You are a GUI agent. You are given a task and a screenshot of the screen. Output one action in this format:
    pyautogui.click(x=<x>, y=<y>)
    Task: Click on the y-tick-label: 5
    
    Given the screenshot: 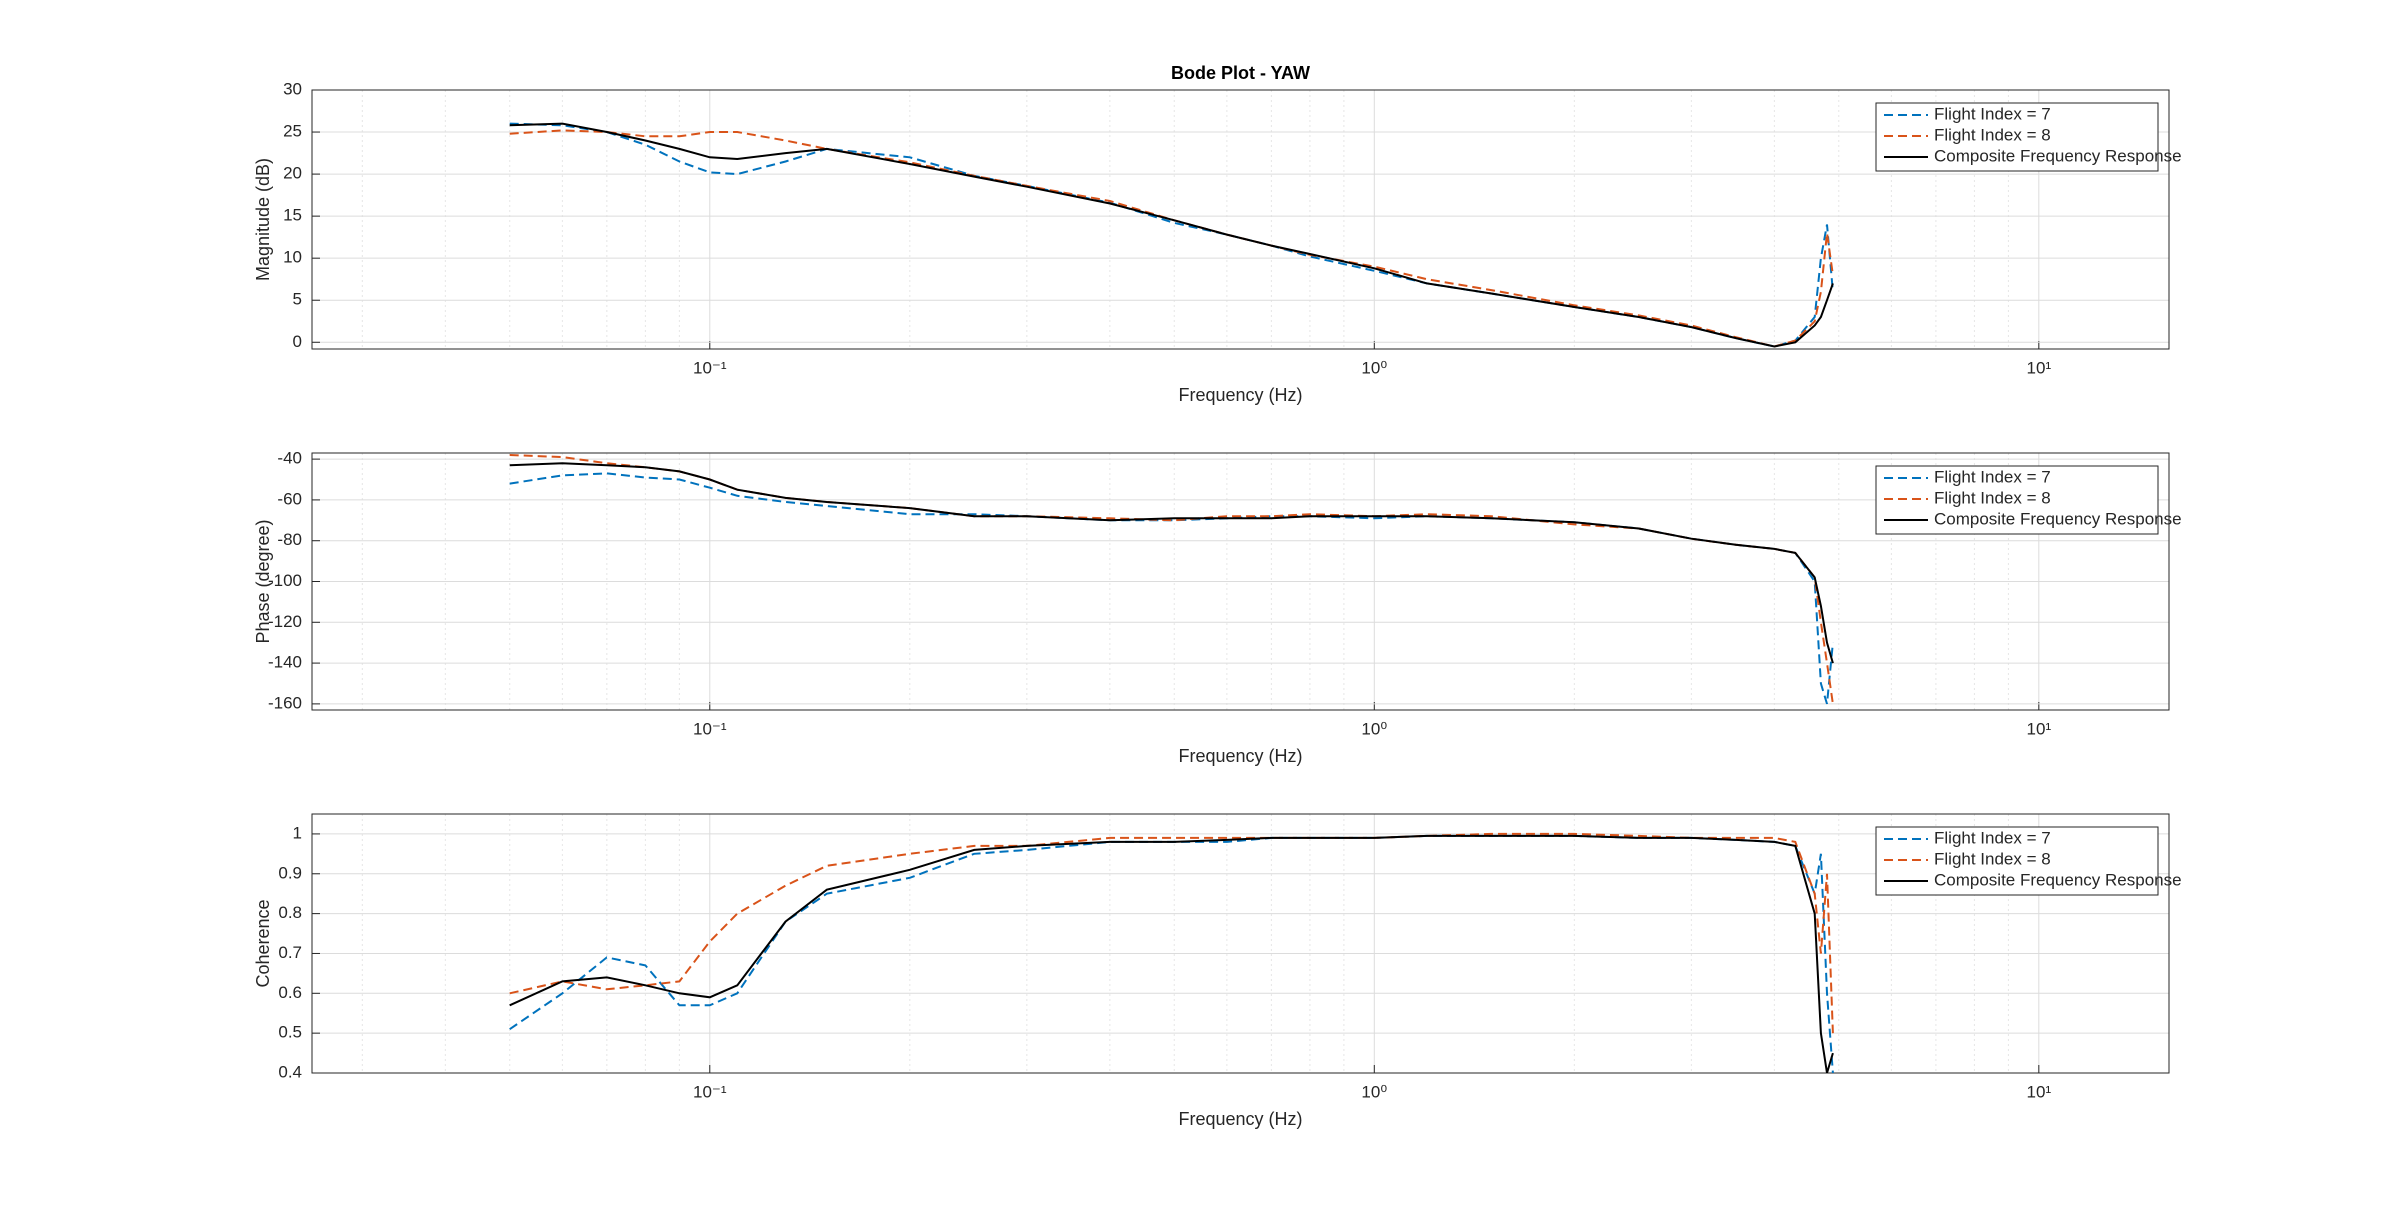 What is the action you would take?
    pyautogui.click(x=297, y=299)
    